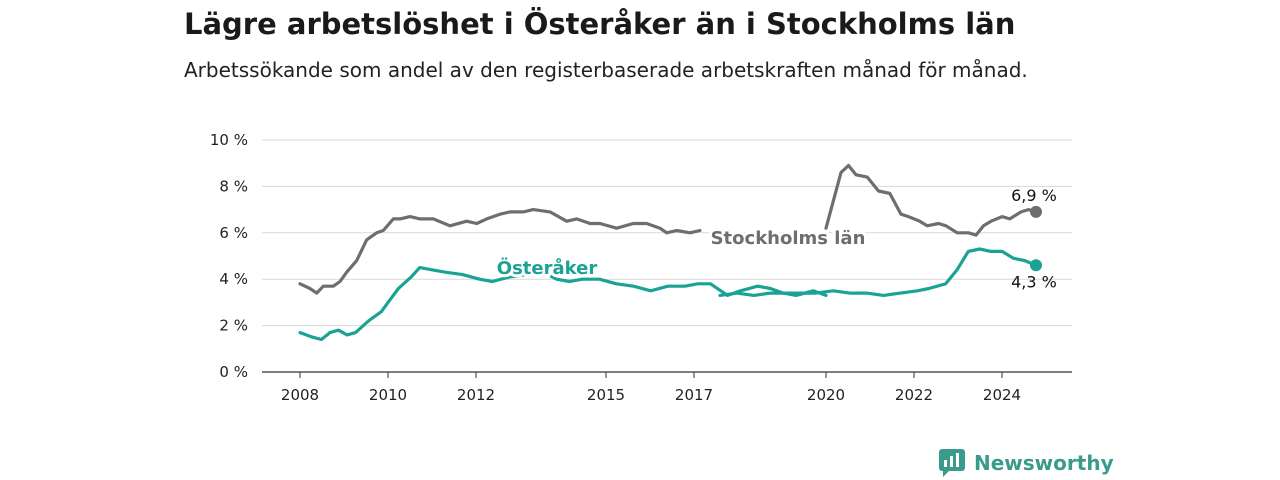 Image resolution: width=1280 pixels, height=480 pixels. Describe the element at coordinates (229, 256) in the screenshot. I see `y-axis: 0 % 2 % 4 % 6 % 8 % 10 %` at that location.